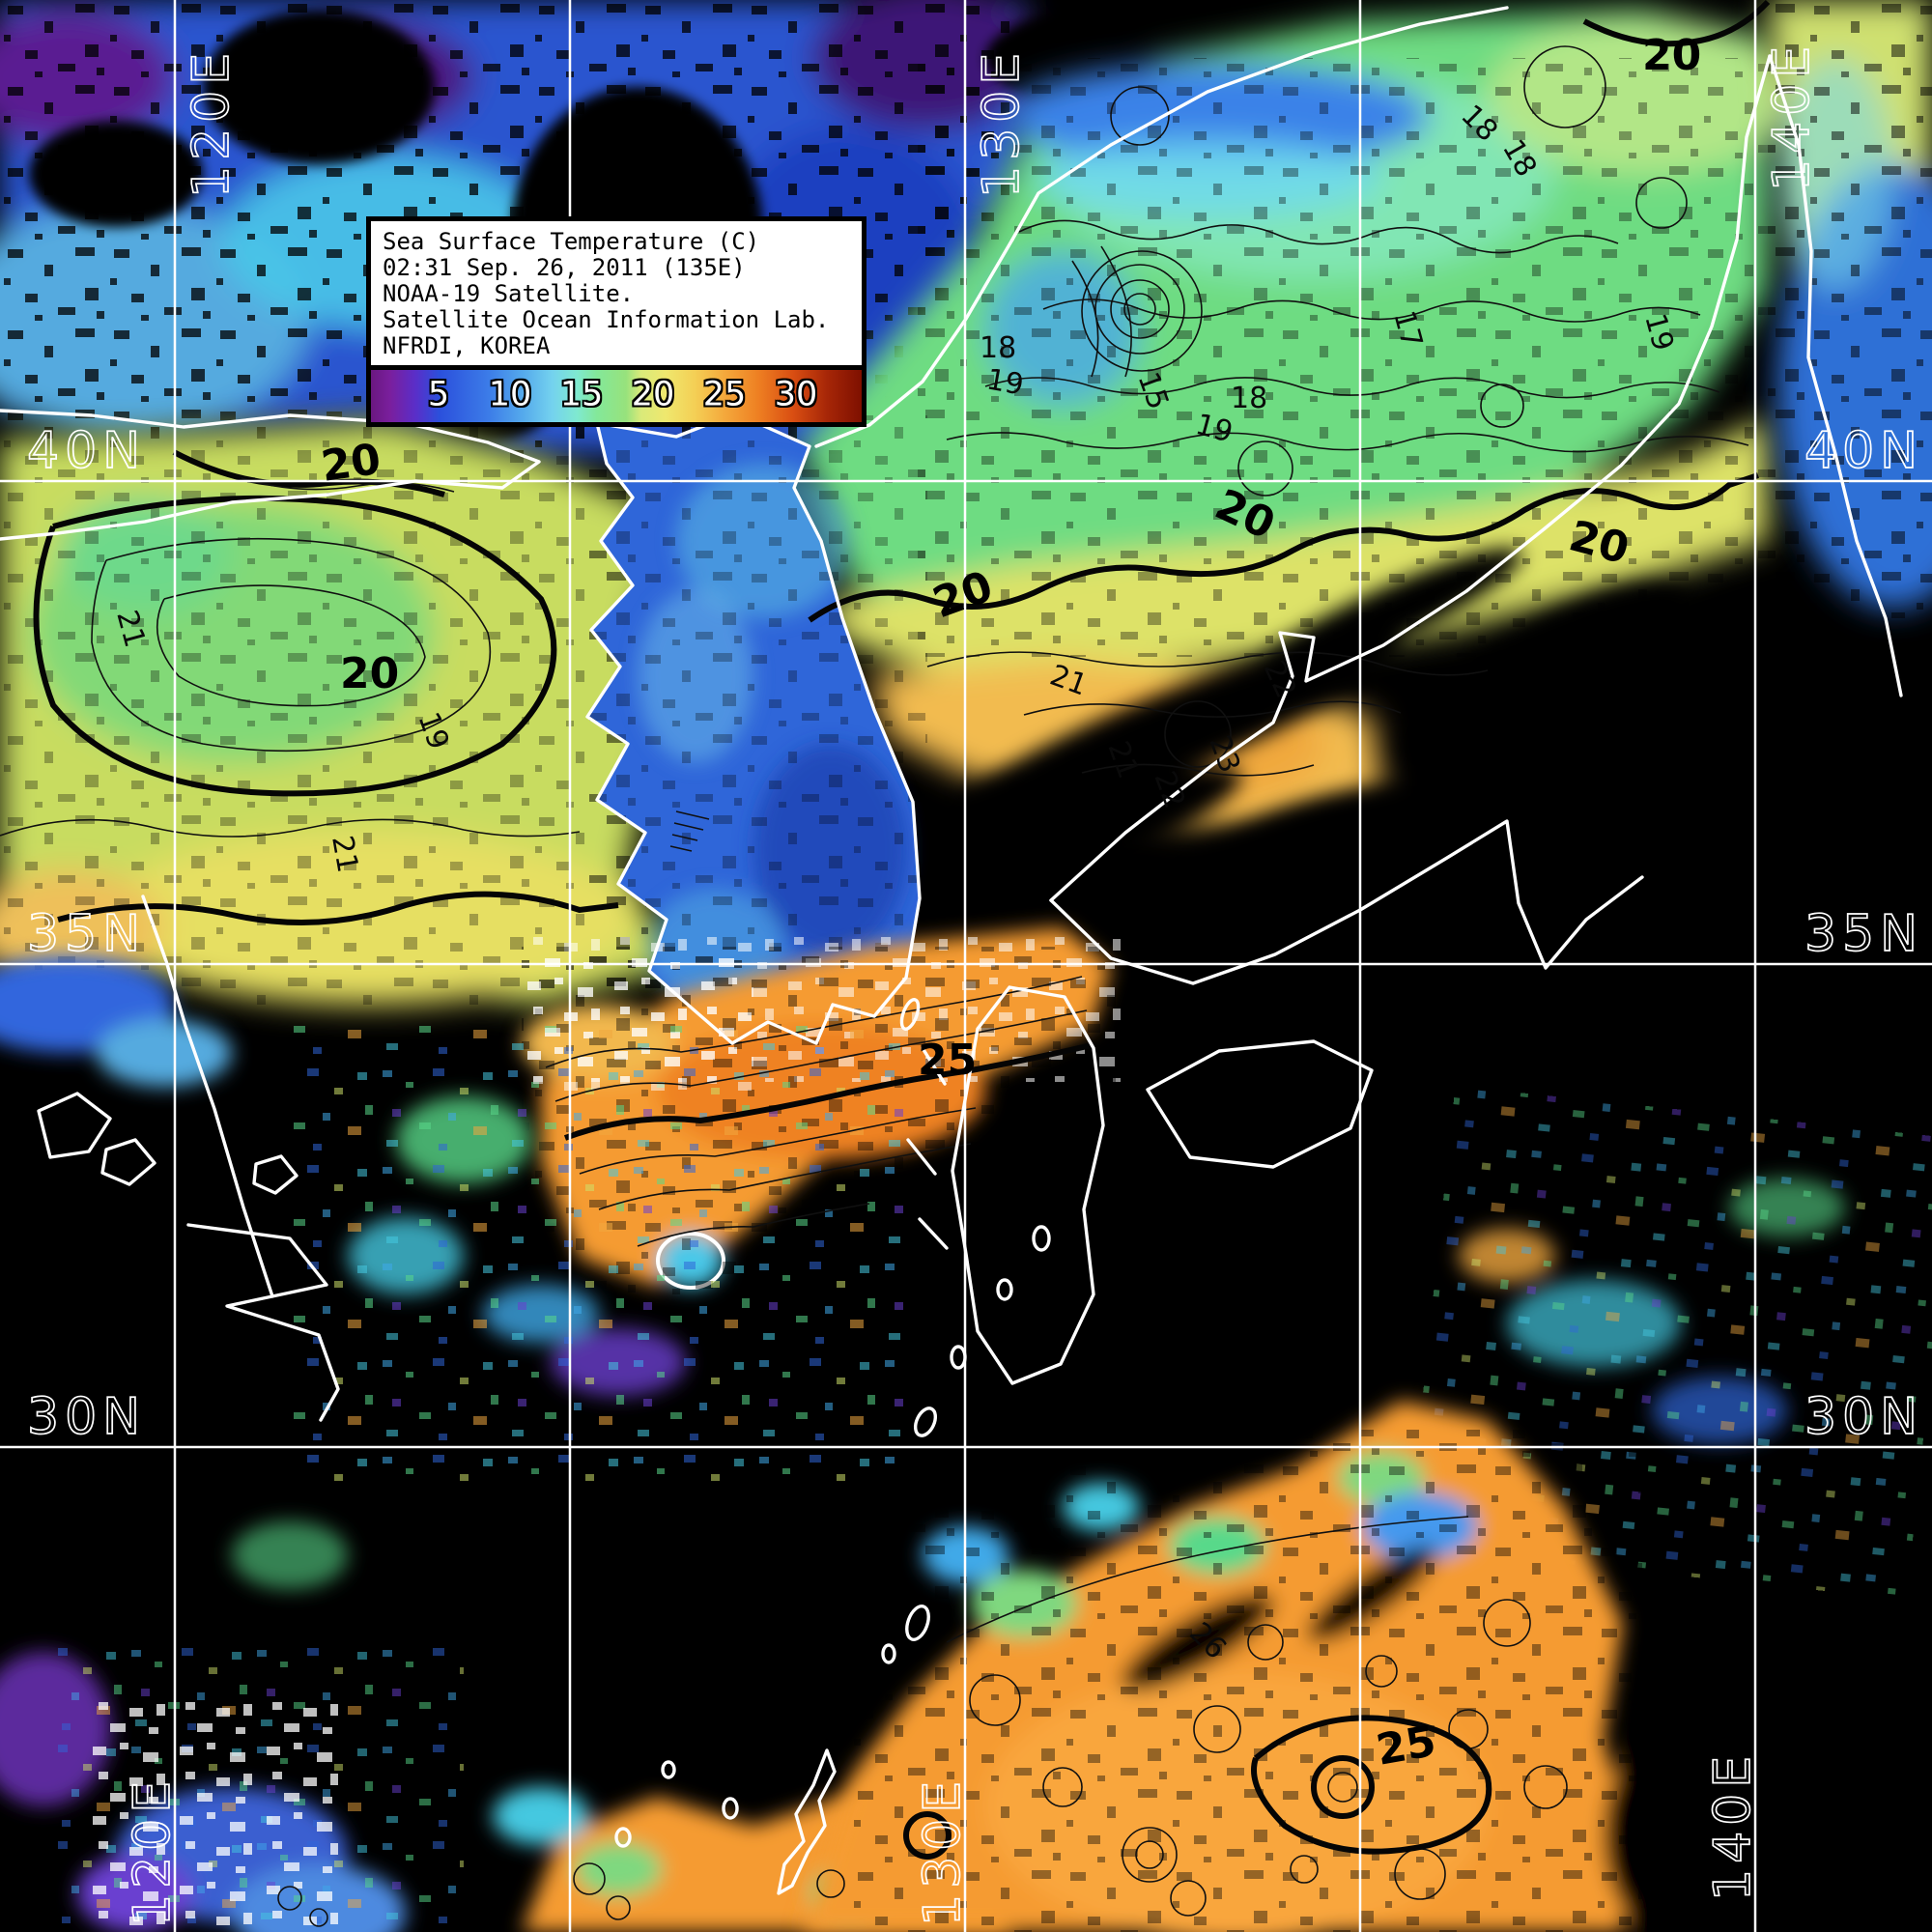  Describe the element at coordinates (943, 1851) in the screenshot. I see `meridian-label-130e-bottom: 130E` at that location.